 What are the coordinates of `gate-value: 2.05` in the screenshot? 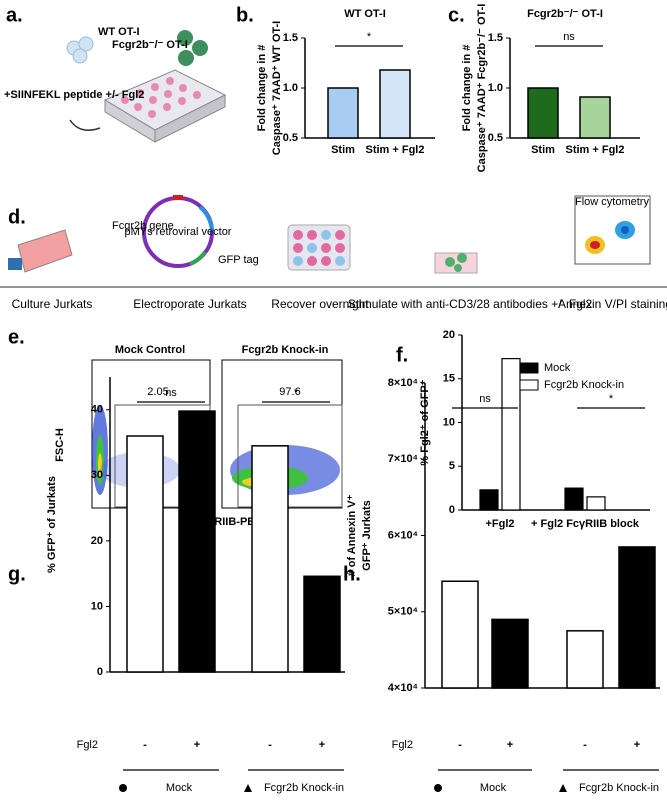 It's located at (157, 392).